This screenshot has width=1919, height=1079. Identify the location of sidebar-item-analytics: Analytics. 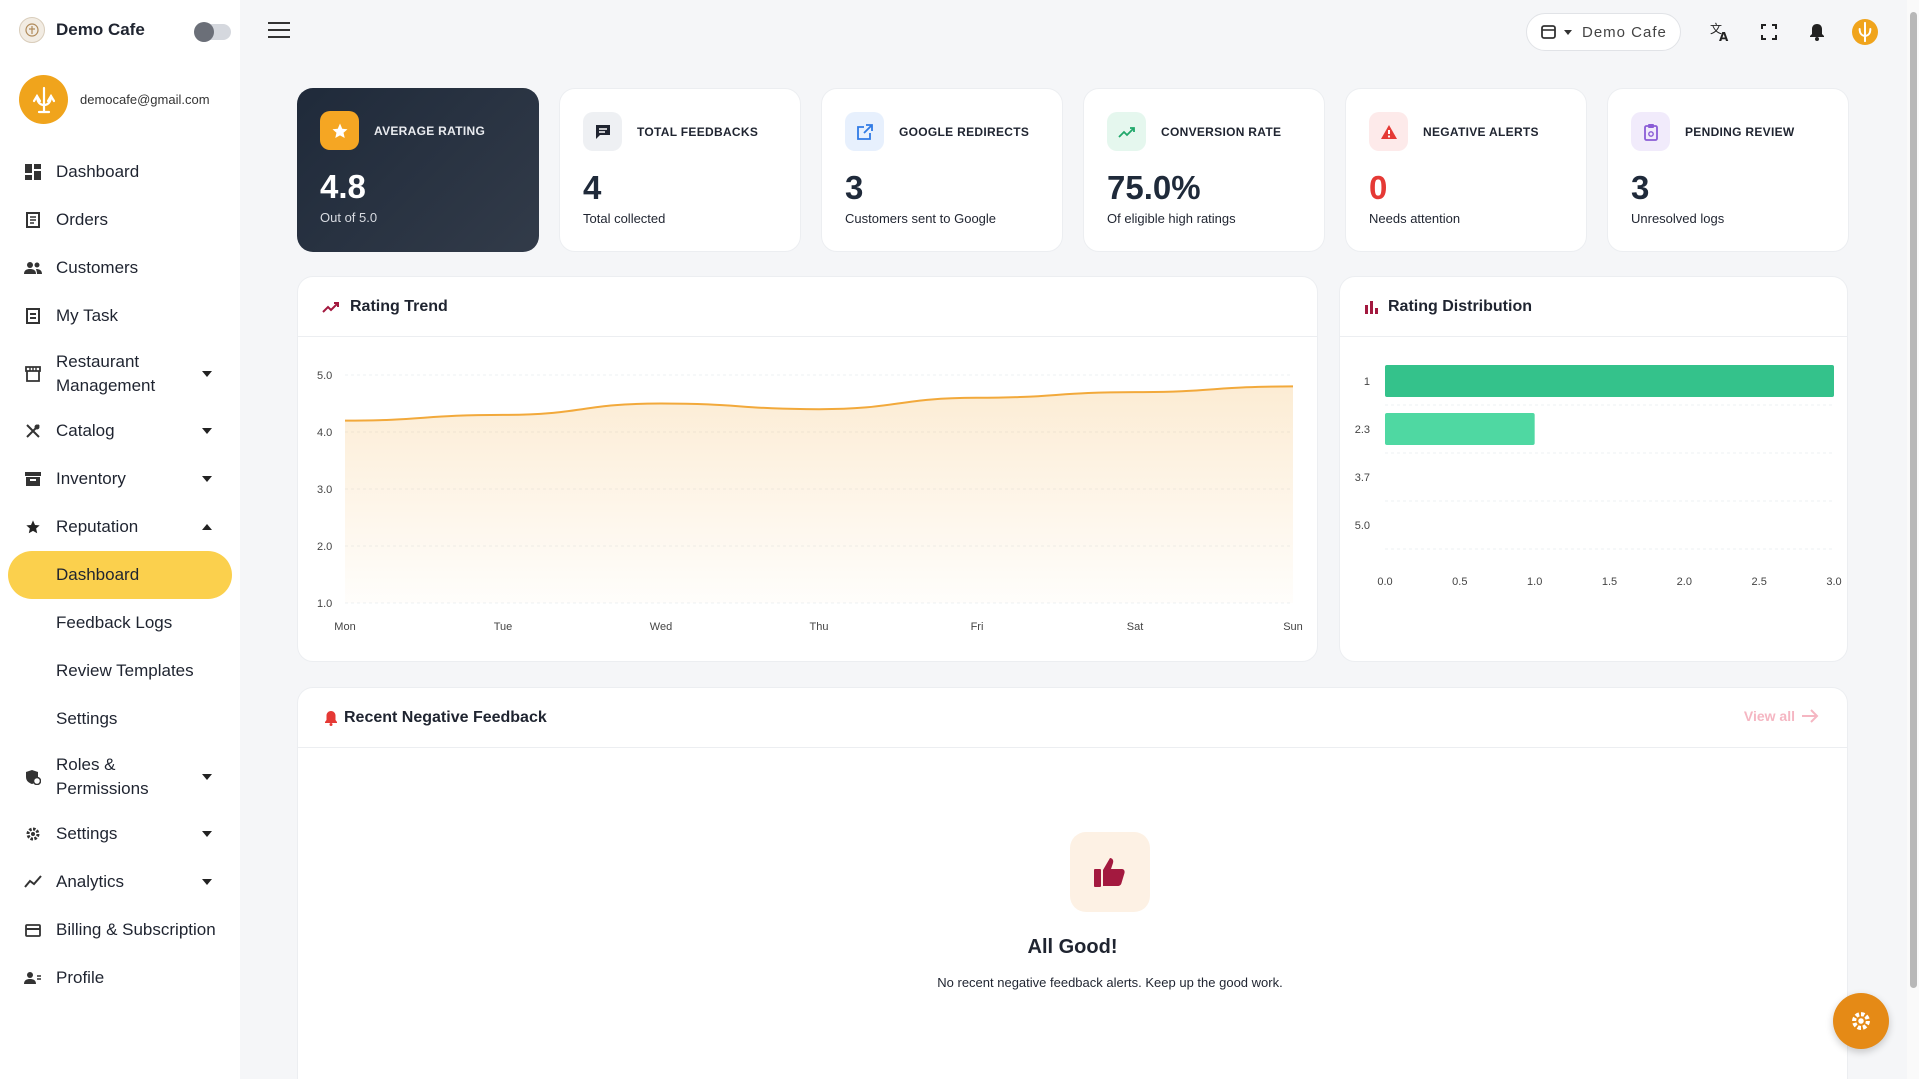
(120, 882).